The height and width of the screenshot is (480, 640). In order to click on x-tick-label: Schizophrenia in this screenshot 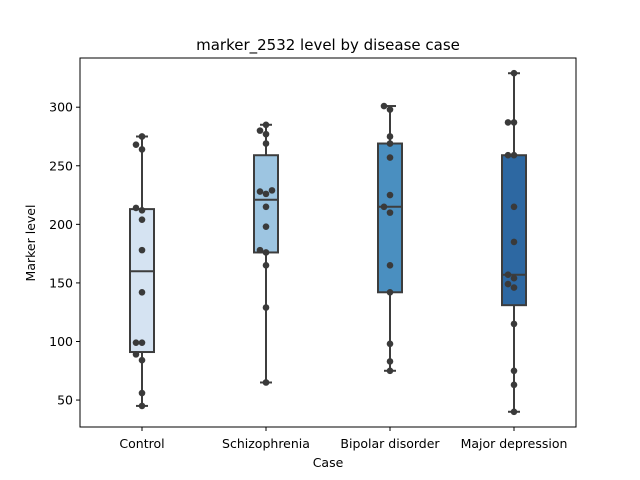, I will do `click(266, 443)`.